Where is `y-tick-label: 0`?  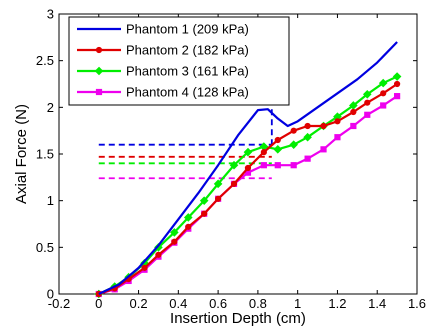
y-tick-label: 0 is located at coordinates (50, 294).